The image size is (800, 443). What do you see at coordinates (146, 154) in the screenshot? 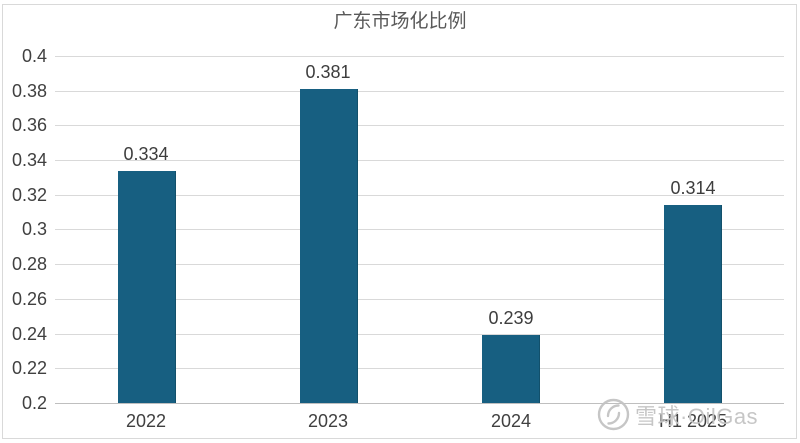
I see `bar-value-label: 0.334` at bounding box center [146, 154].